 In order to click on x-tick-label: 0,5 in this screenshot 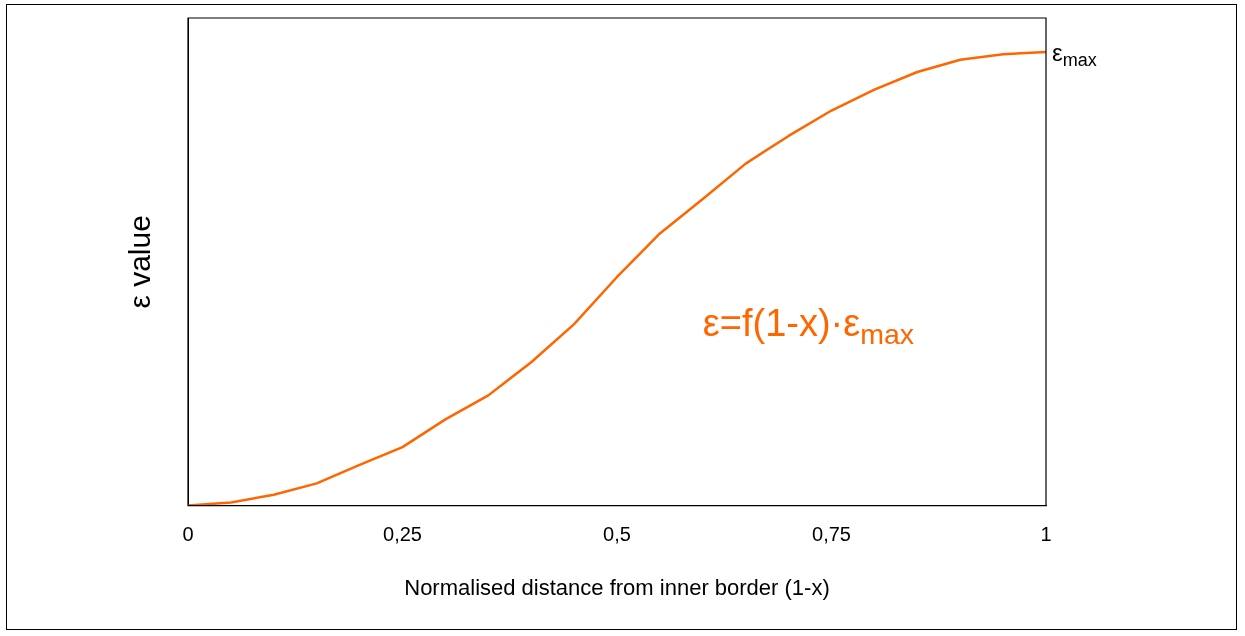, I will do `click(617, 534)`.